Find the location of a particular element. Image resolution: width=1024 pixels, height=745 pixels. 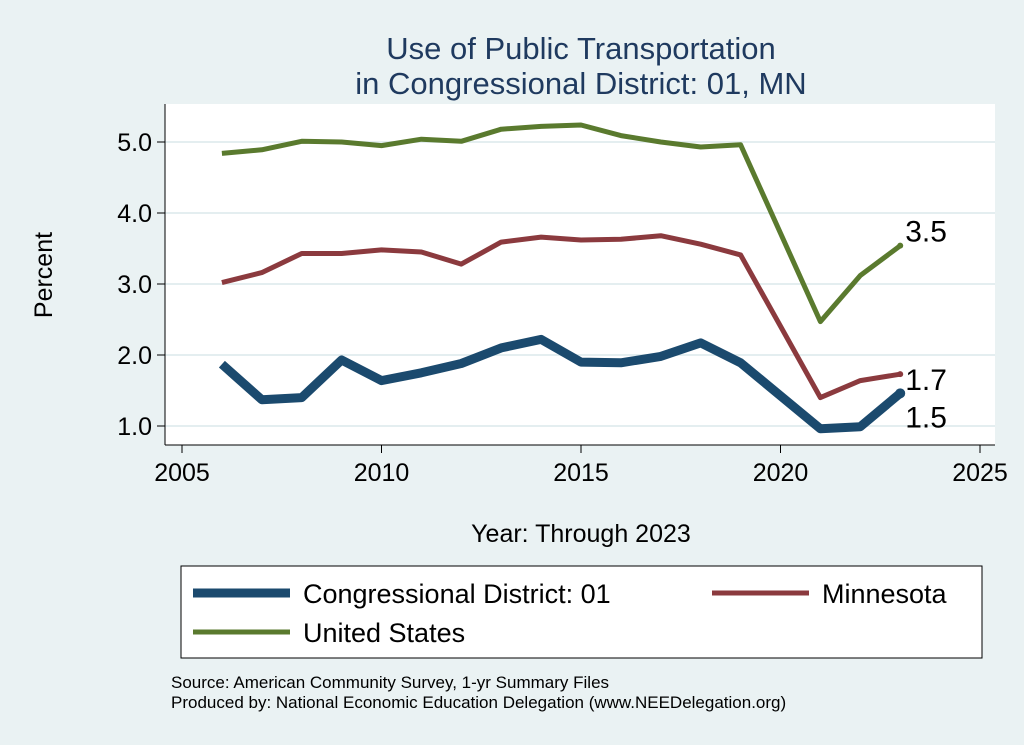

chart-title-line-2: in Congressional District: 01, MN is located at coordinates (580, 83).